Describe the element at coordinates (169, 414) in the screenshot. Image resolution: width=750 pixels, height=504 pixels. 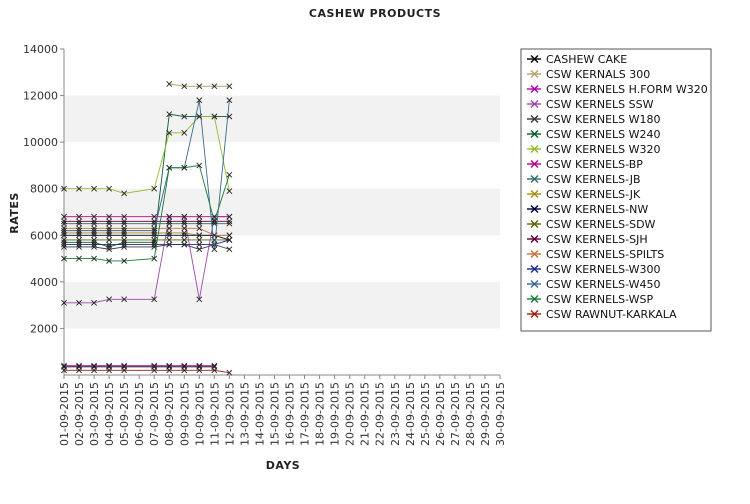
I see `x-tick-label: 08-09-2015` at that location.